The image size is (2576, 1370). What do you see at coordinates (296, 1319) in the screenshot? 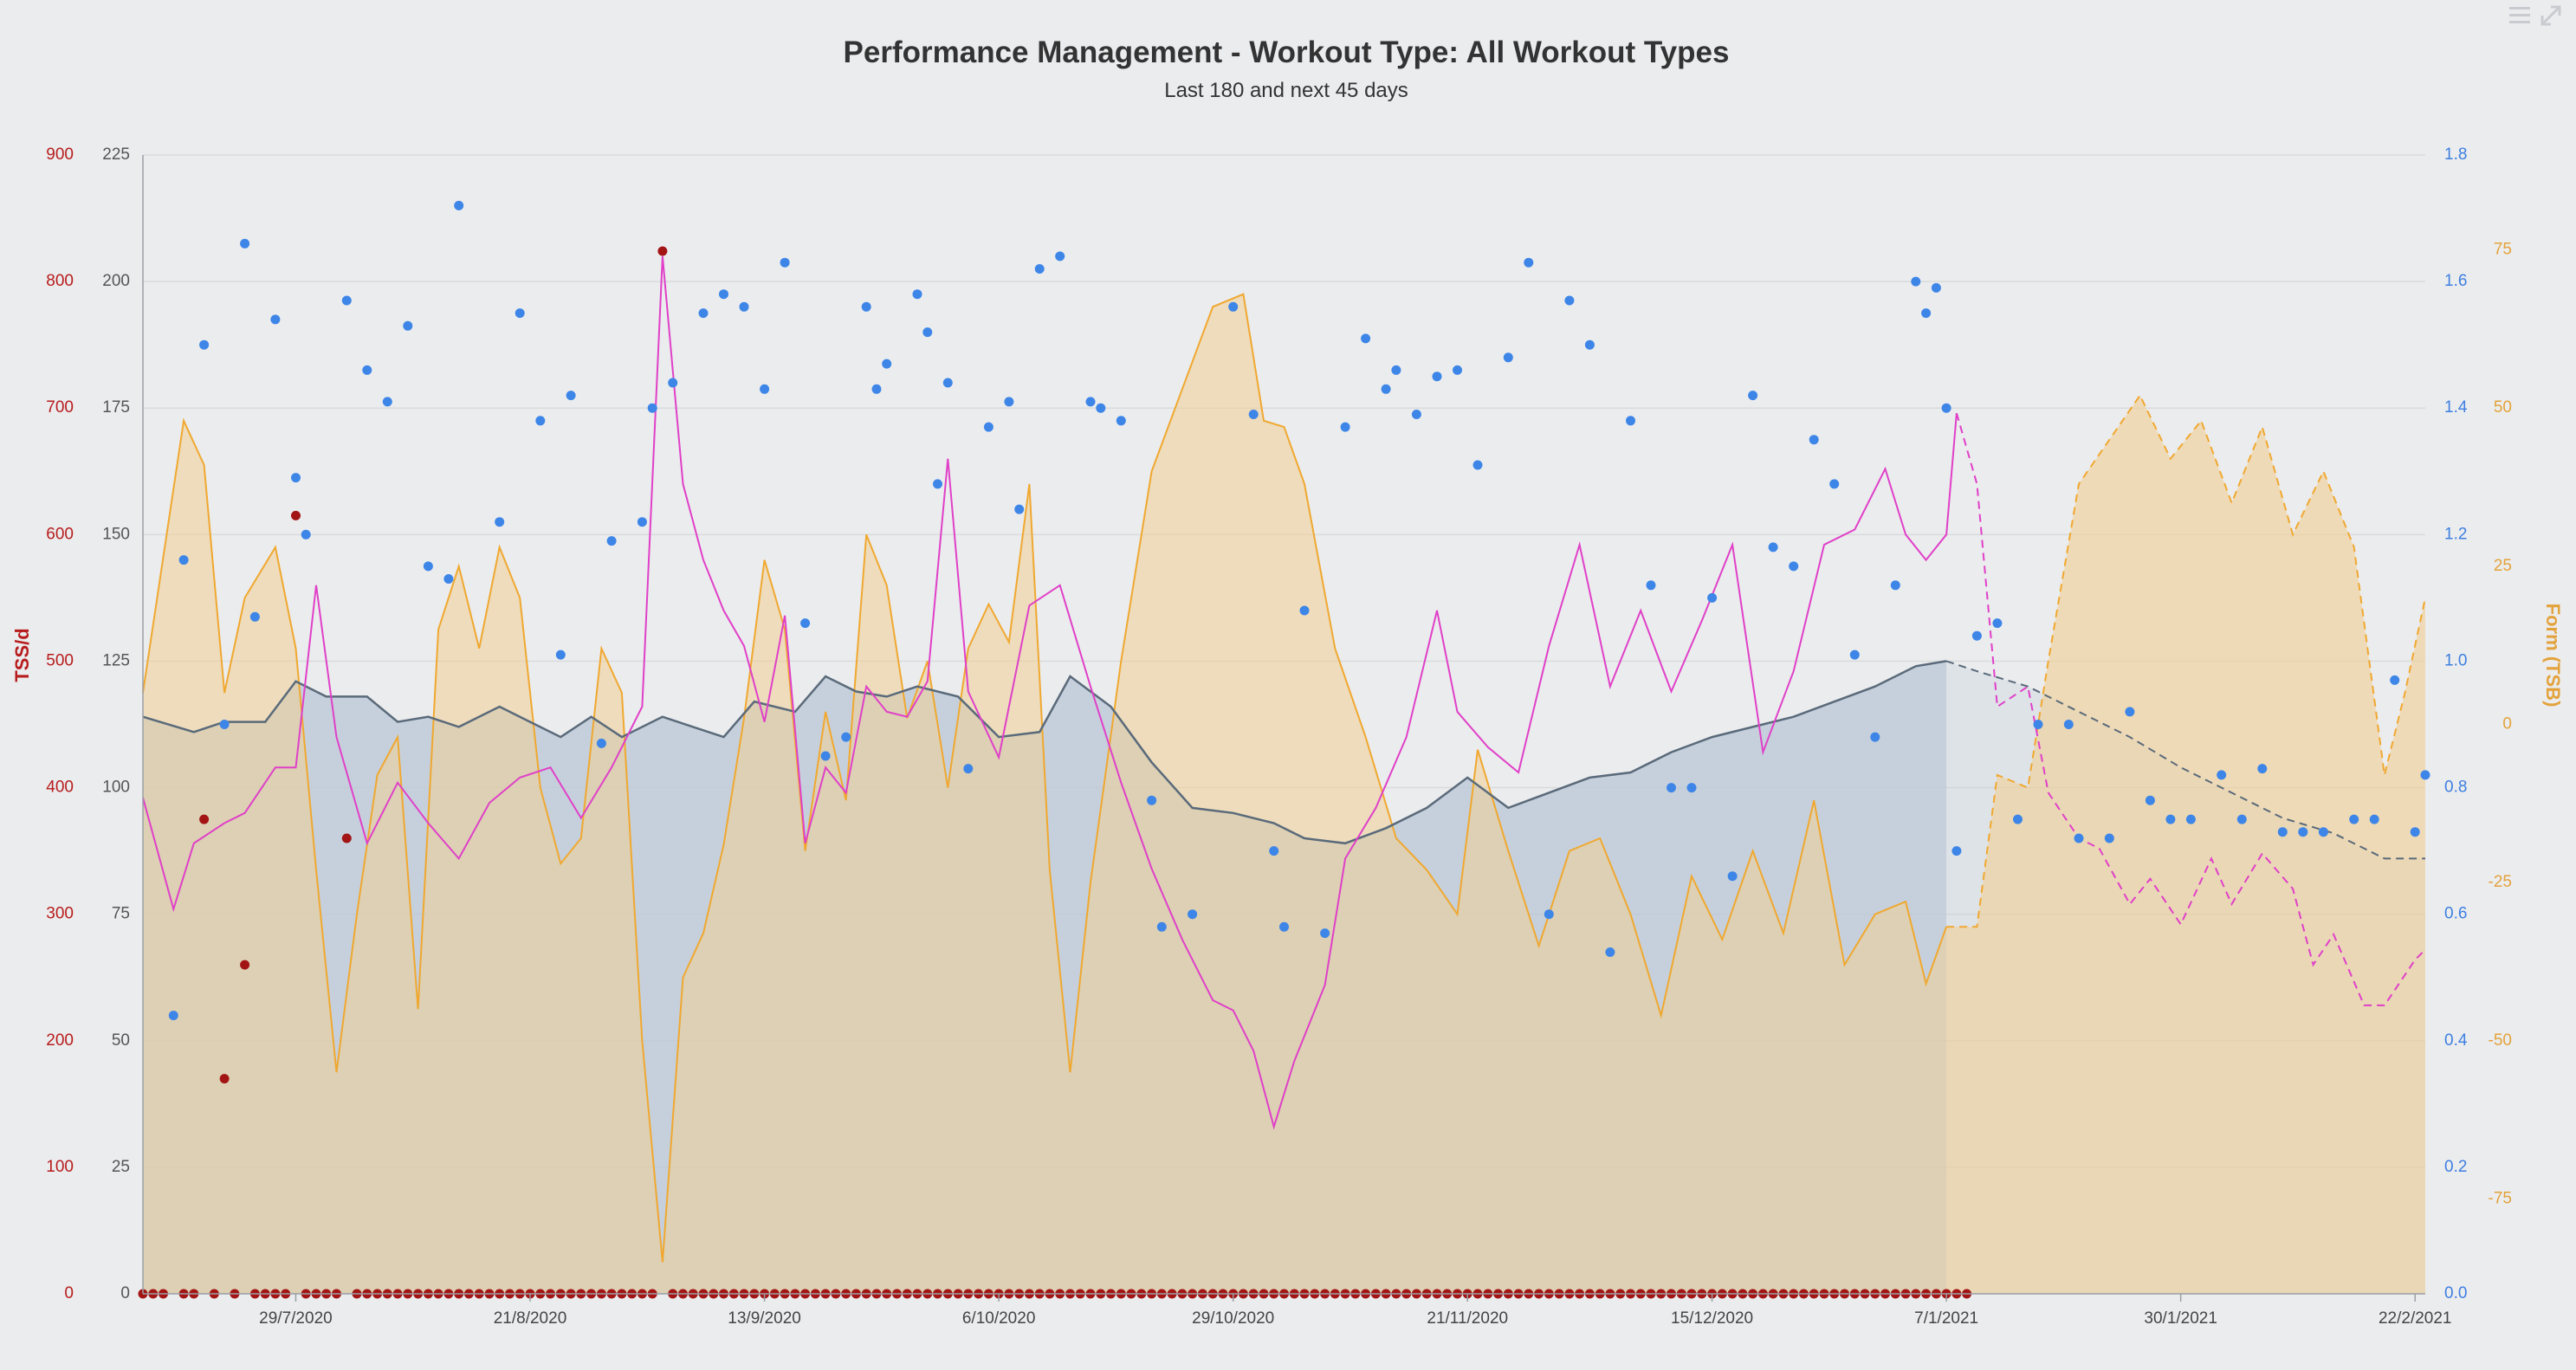
I see `x-axis-tick-label: 29/7/2020` at bounding box center [296, 1319].